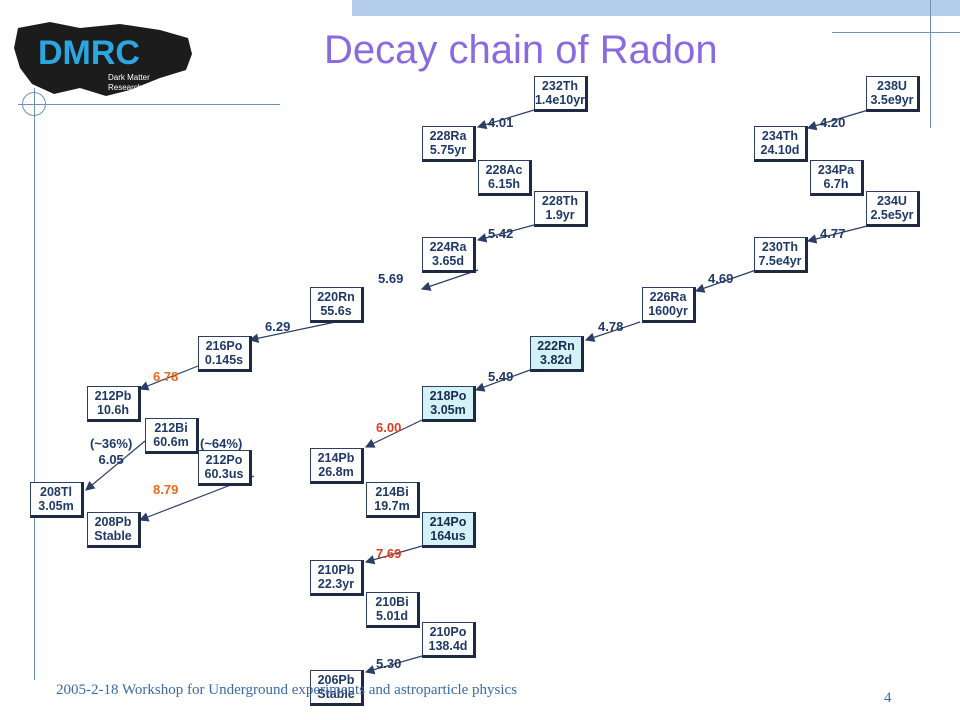 The height and width of the screenshot is (720, 960). I want to click on page-title: Decay chain of Radon, so click(521, 50).